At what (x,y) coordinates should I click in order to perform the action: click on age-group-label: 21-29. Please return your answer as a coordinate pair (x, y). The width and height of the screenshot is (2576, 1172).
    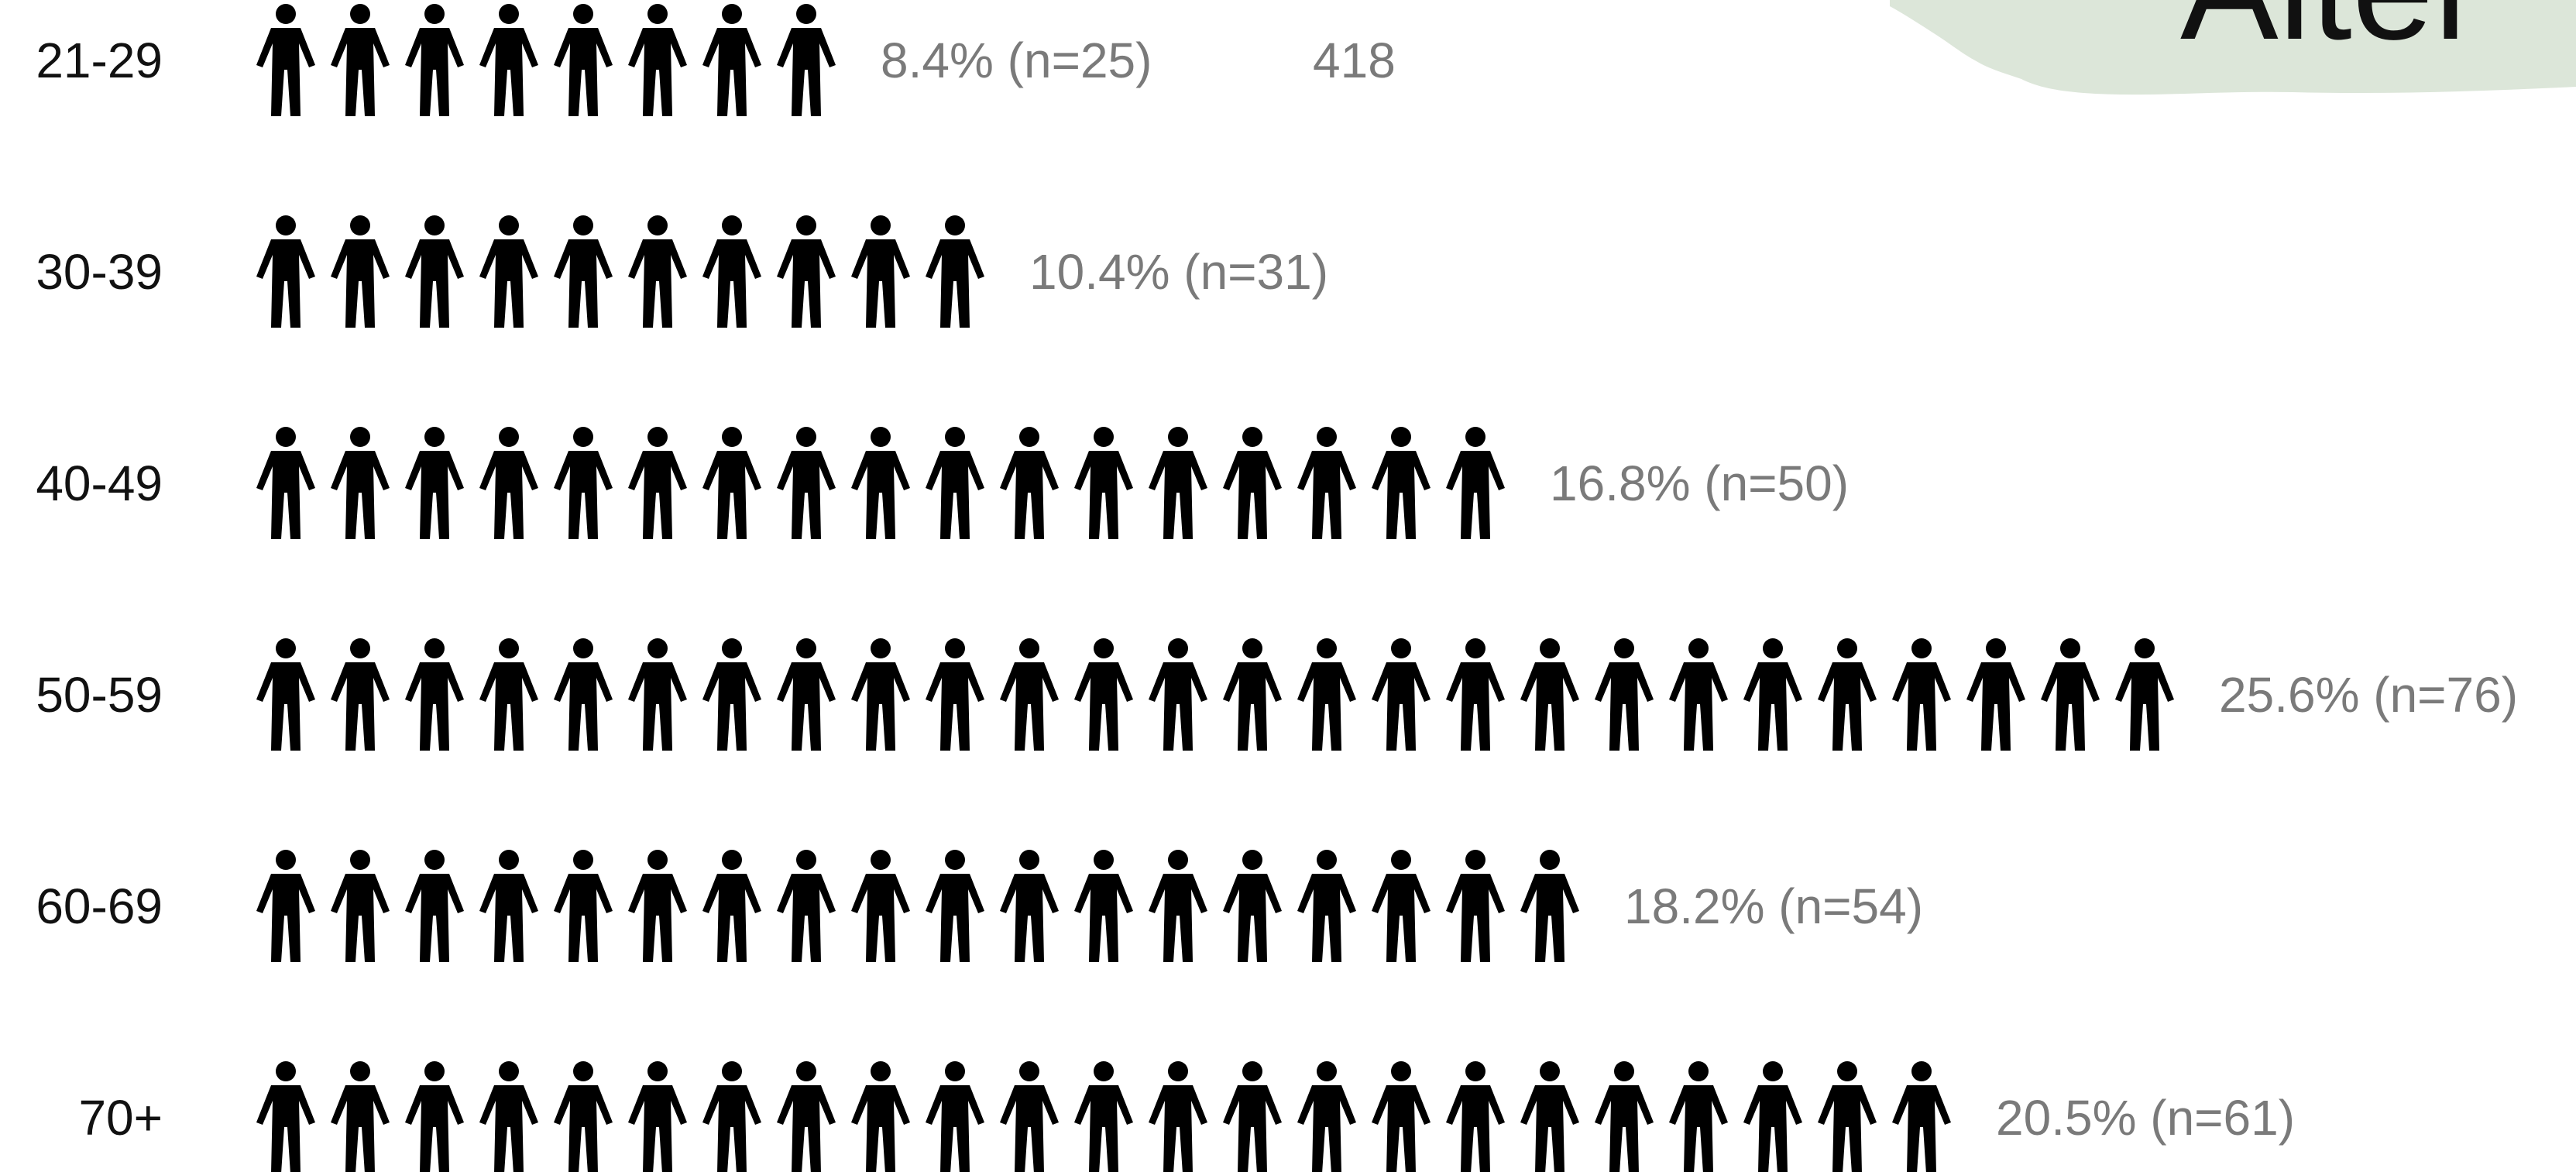
    Looking at the image, I should click on (99, 61).